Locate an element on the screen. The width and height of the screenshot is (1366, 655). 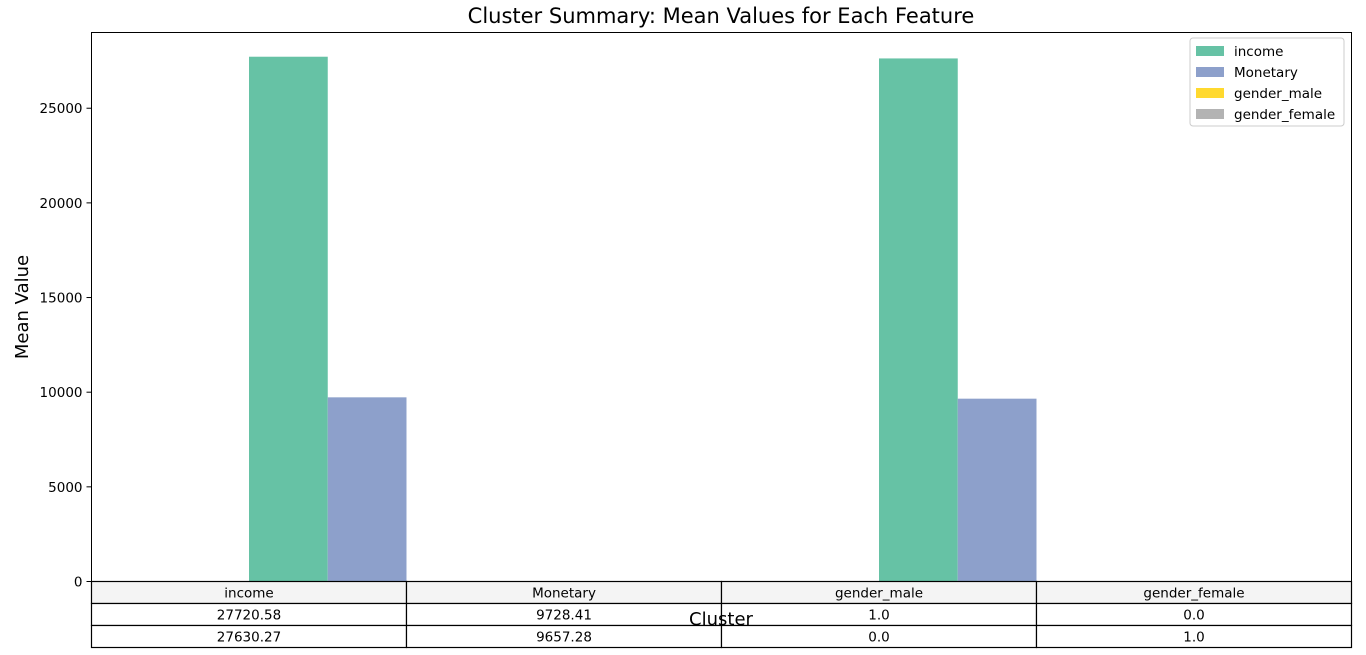
y-axis-label: Mean Value is located at coordinates (22, 307).